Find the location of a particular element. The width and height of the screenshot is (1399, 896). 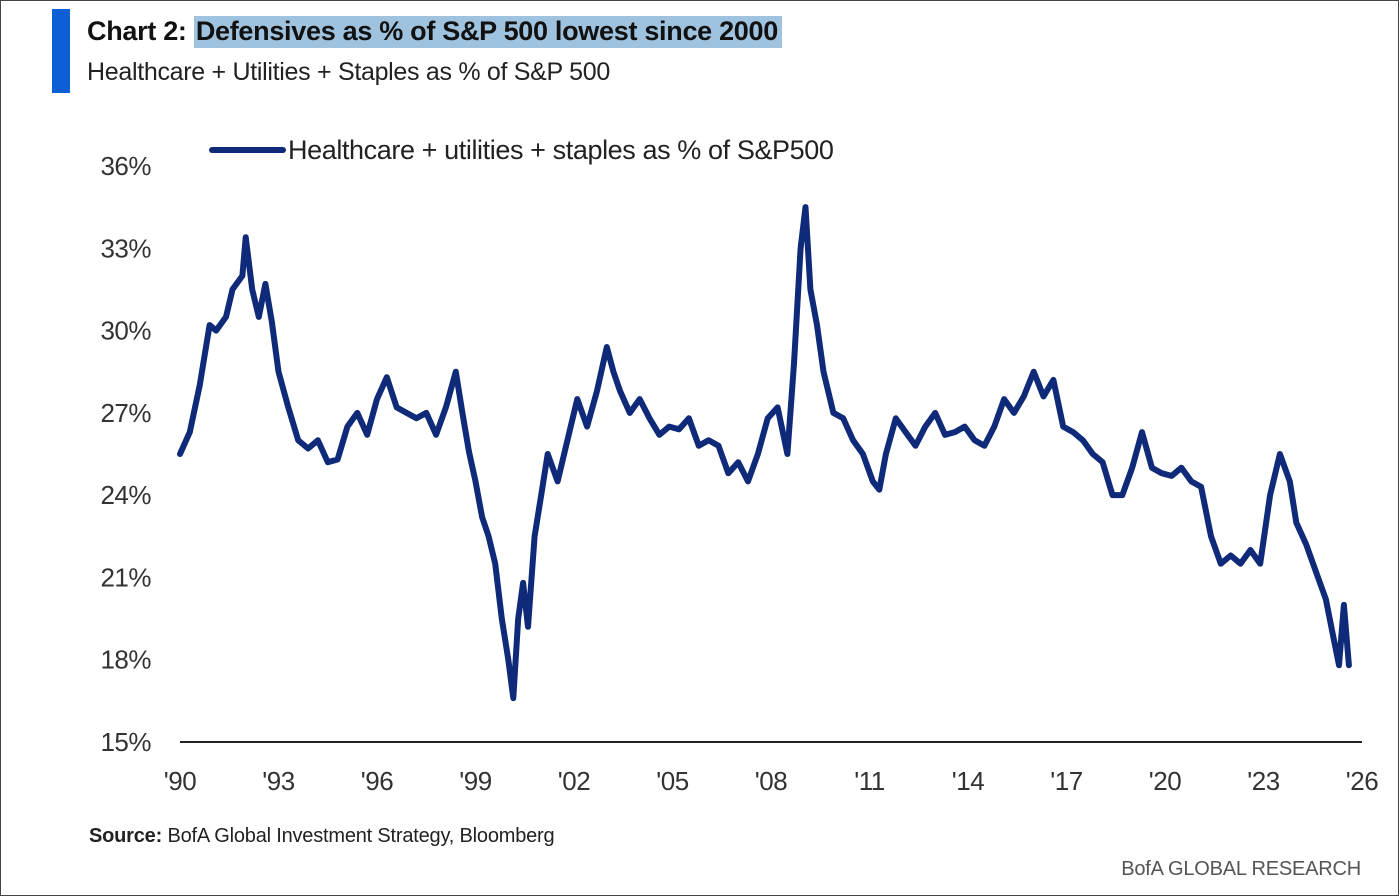

y-tick-label: 15% is located at coordinates (125, 742).